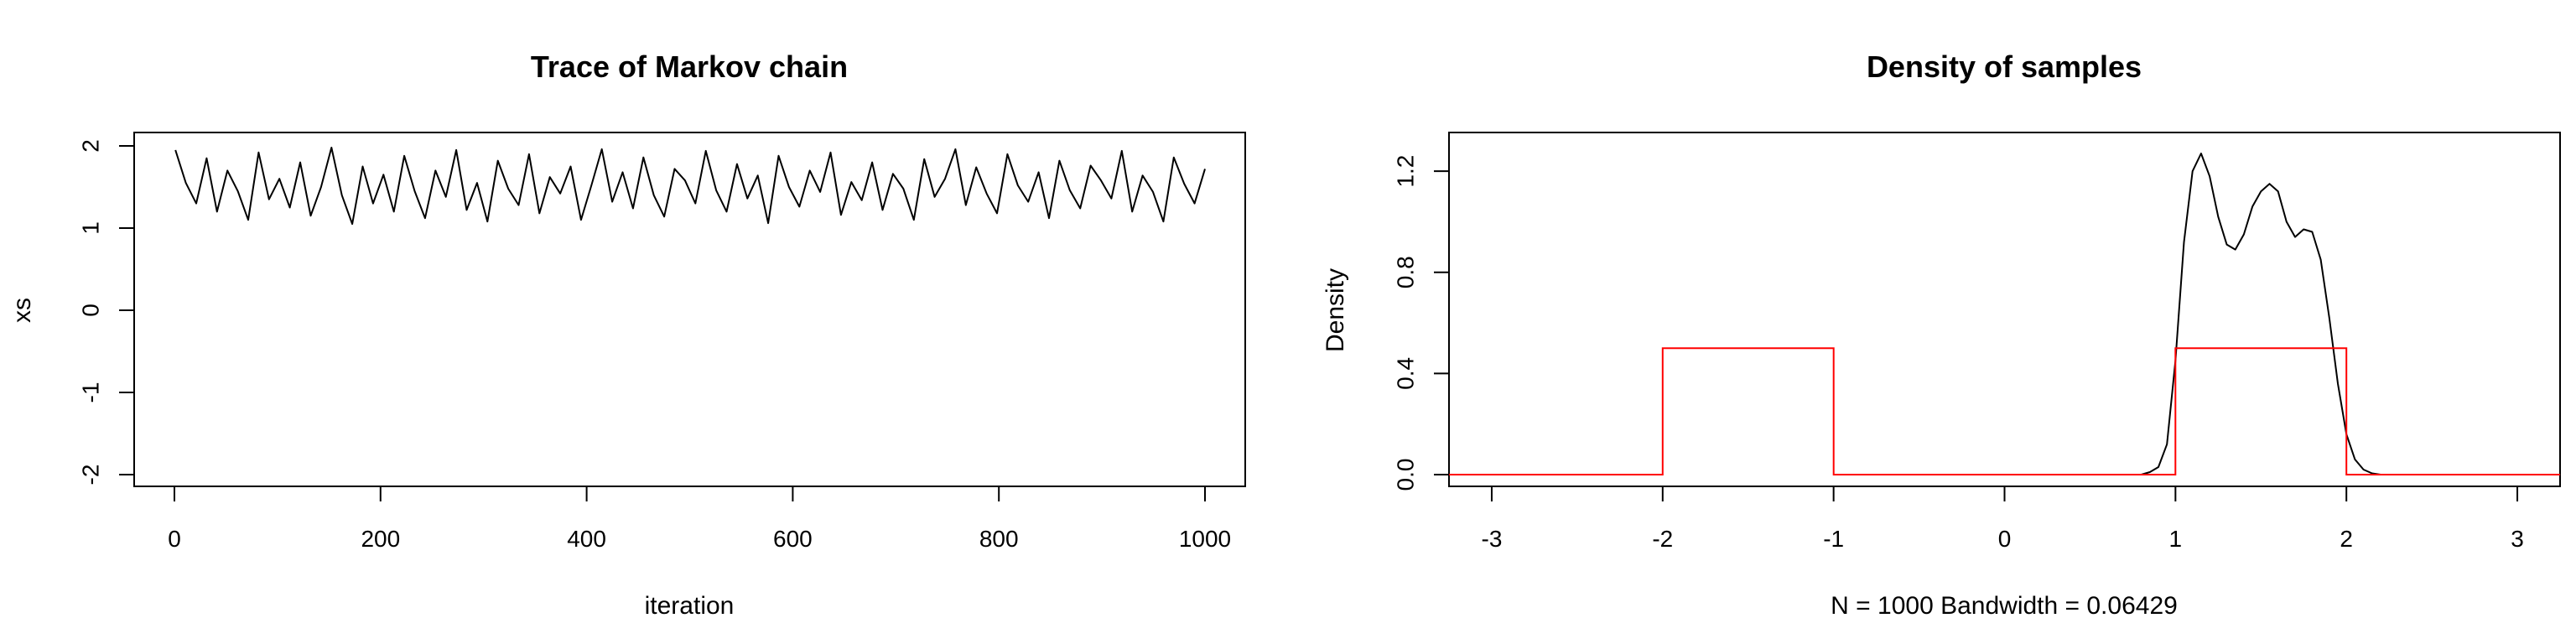  What do you see at coordinates (2517, 539) in the screenshot?
I see `density-x-tick-label: 3` at bounding box center [2517, 539].